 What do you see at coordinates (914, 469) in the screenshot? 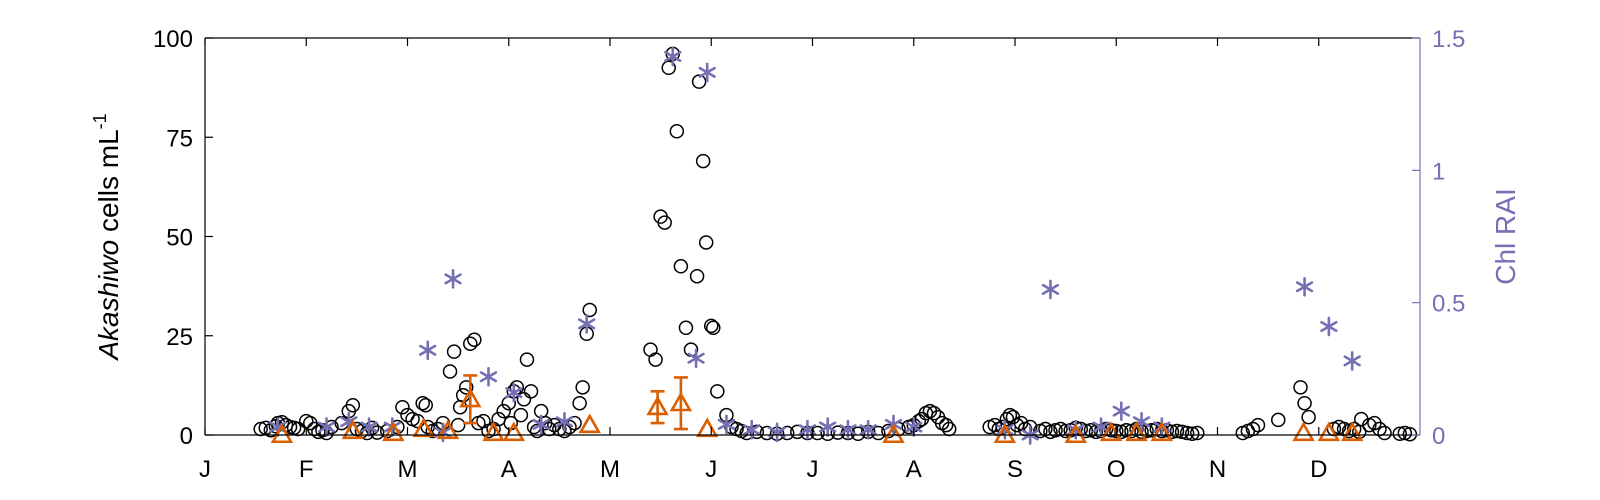
I see `x-tick-label: A` at bounding box center [914, 469].